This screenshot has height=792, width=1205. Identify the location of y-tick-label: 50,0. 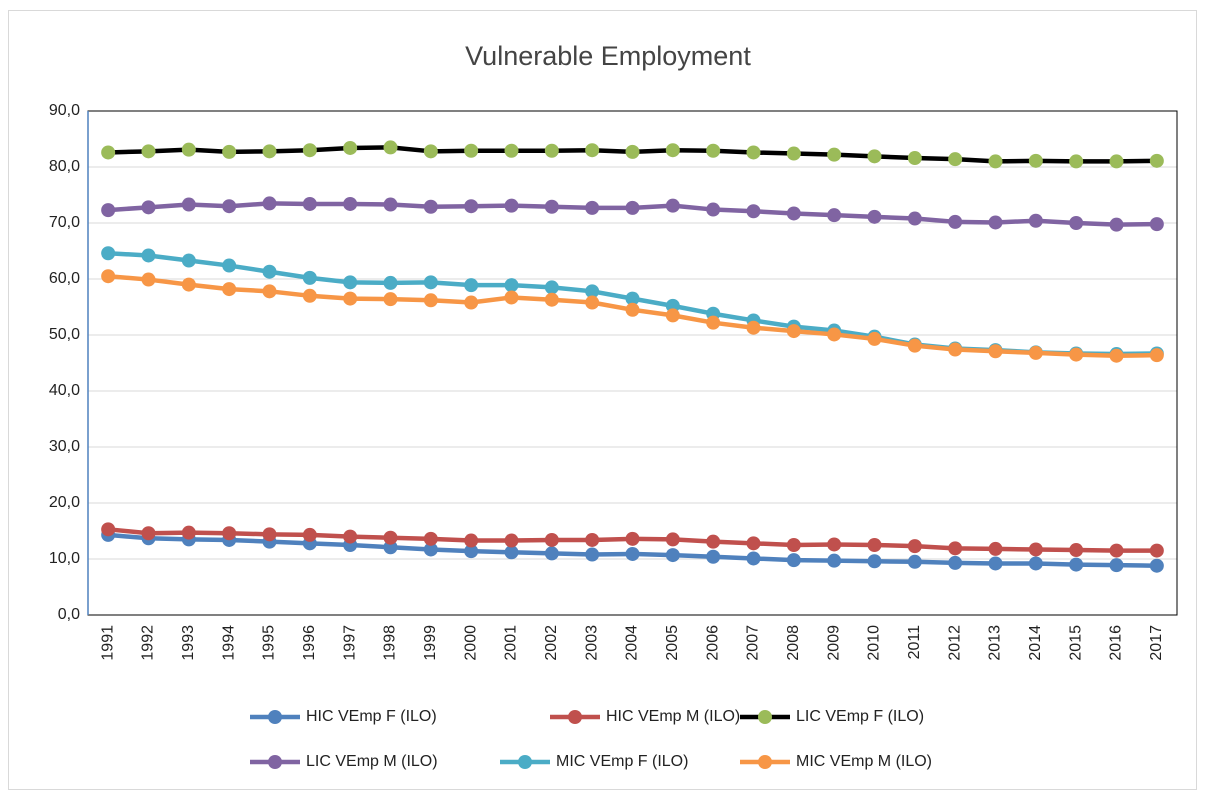
(64, 334).